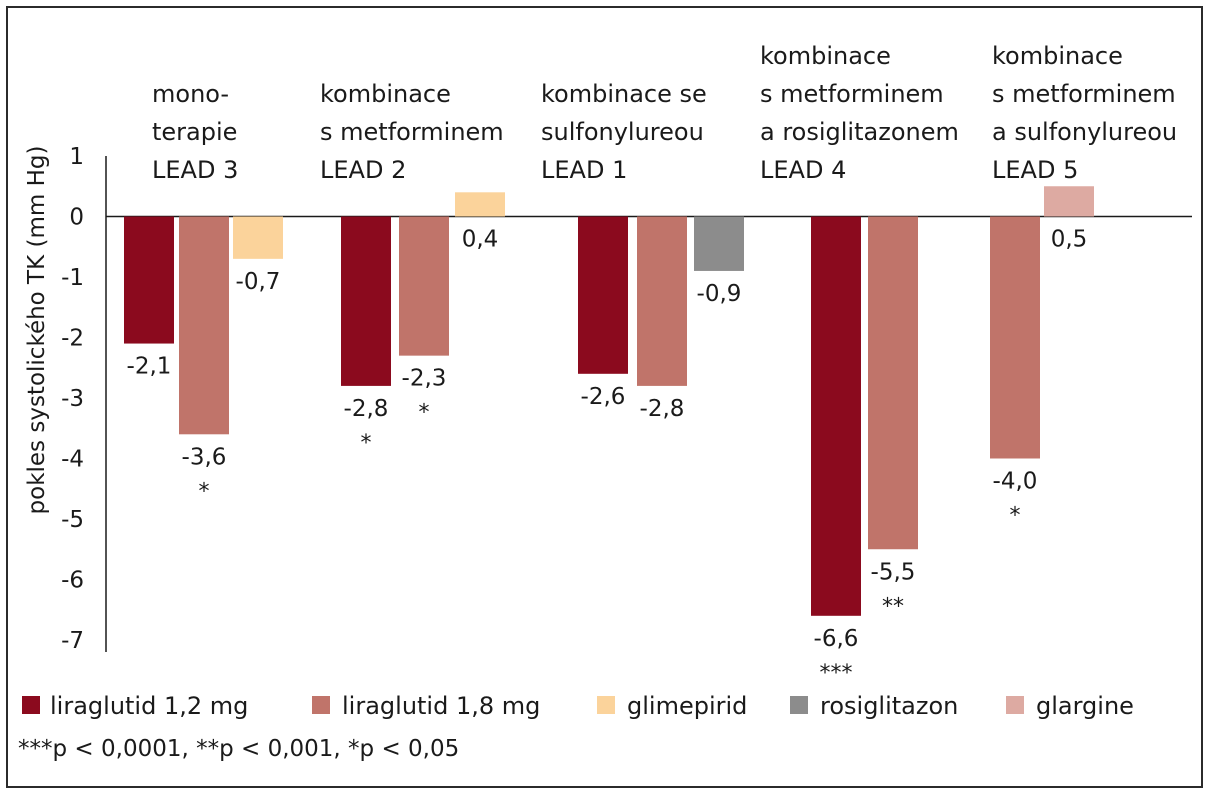  I want to click on bar-value-label: -2,6, so click(603, 397).